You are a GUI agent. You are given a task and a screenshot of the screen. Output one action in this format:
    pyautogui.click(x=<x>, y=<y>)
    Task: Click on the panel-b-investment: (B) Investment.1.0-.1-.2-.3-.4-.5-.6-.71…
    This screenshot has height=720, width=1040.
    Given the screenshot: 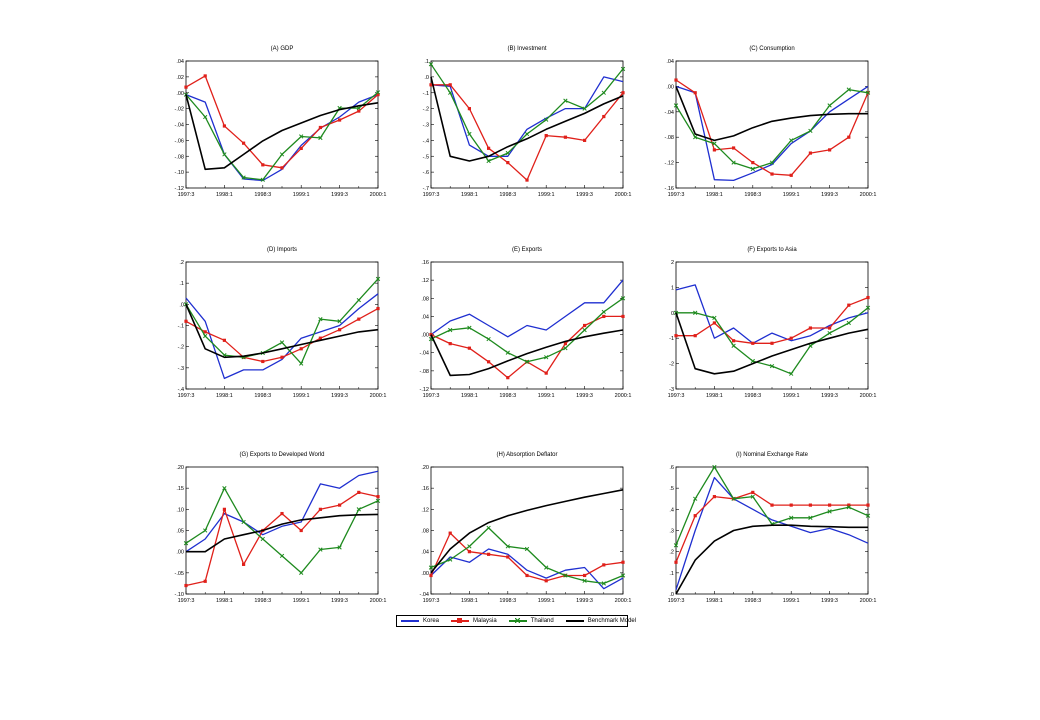 What is the action you would take?
    pyautogui.click(x=527, y=122)
    